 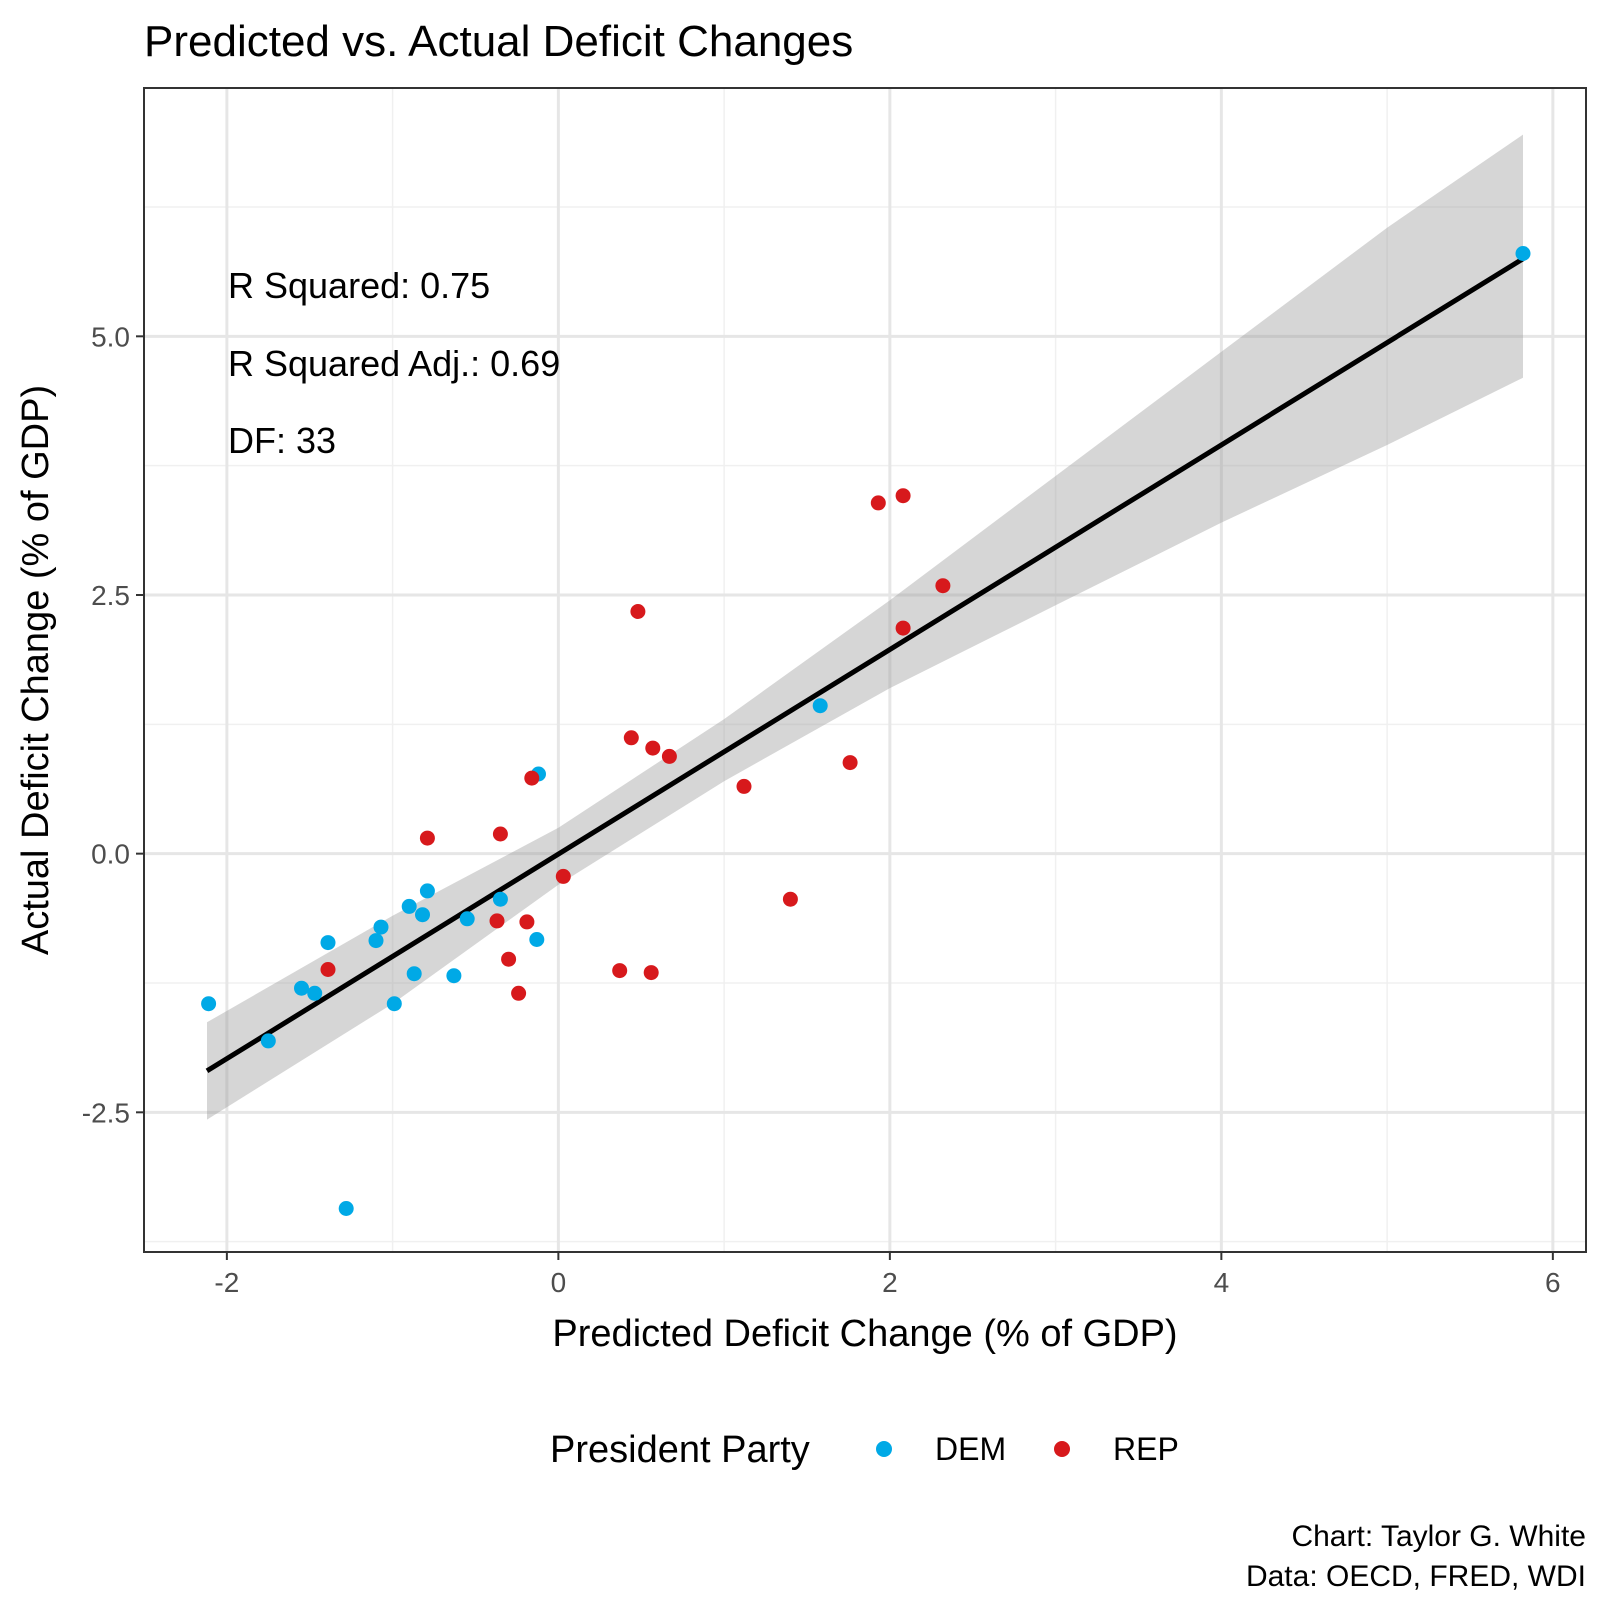 I want to click on x-axis-ticks: -2 0 2 4 6, so click(x=887, y=1275).